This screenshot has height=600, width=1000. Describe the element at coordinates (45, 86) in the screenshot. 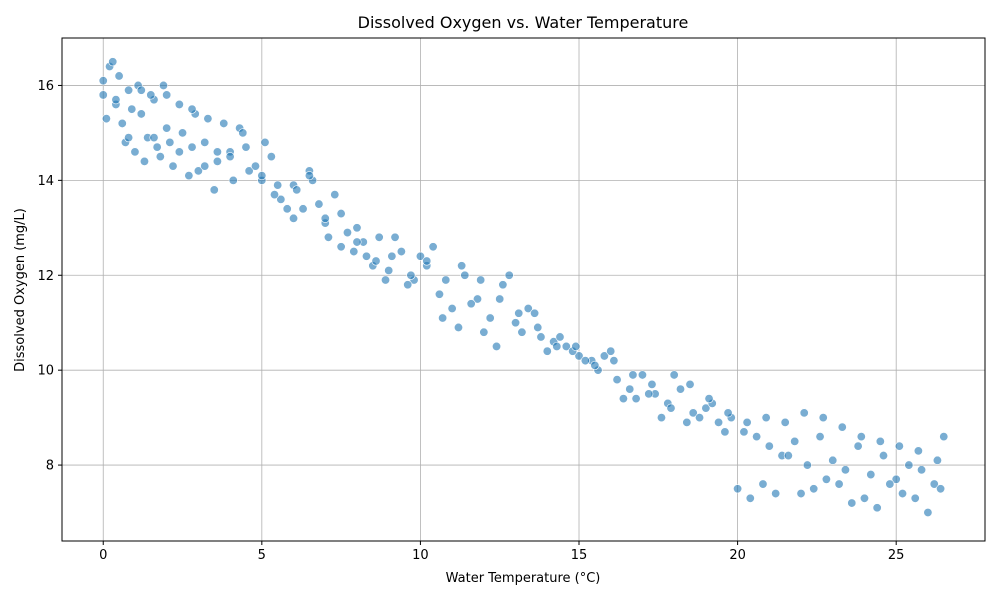

I see `y-tick-label: 16` at that location.